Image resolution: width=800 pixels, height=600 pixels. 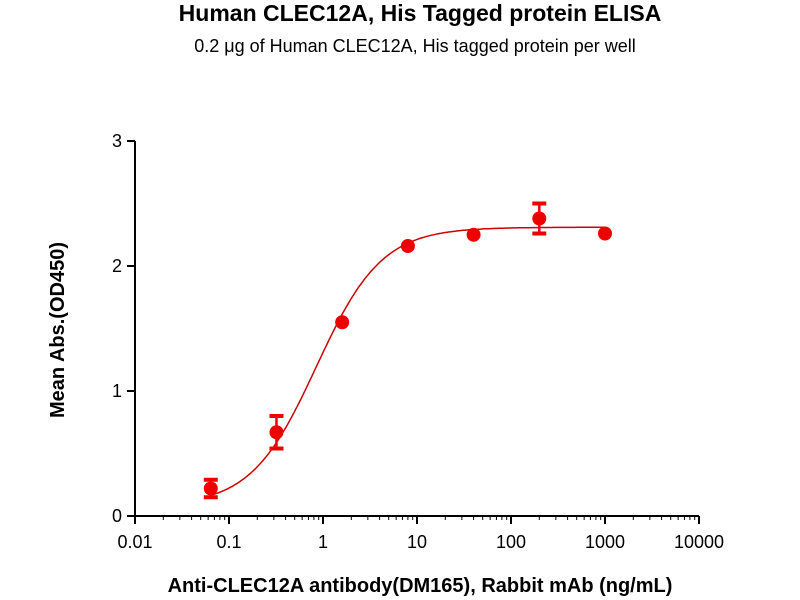 I want to click on y-axis-label: Mean Abs.(OD450), so click(x=58, y=330).